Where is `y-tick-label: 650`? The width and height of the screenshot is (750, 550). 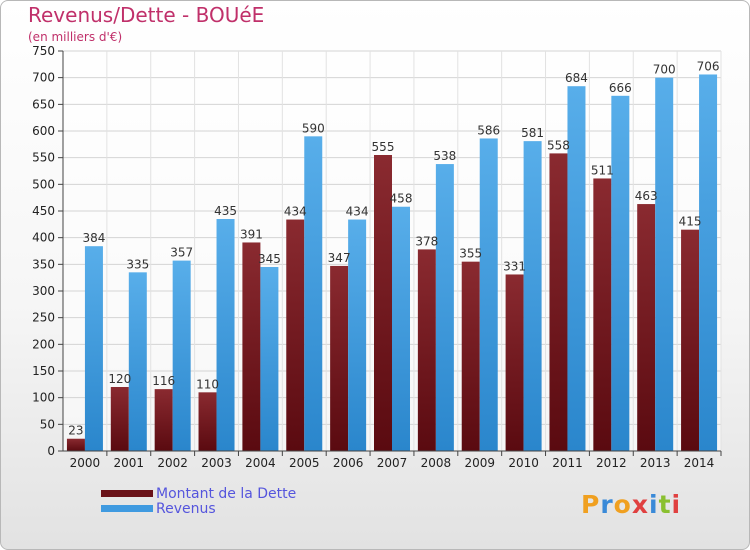 y-tick-label: 650 is located at coordinates (43, 104).